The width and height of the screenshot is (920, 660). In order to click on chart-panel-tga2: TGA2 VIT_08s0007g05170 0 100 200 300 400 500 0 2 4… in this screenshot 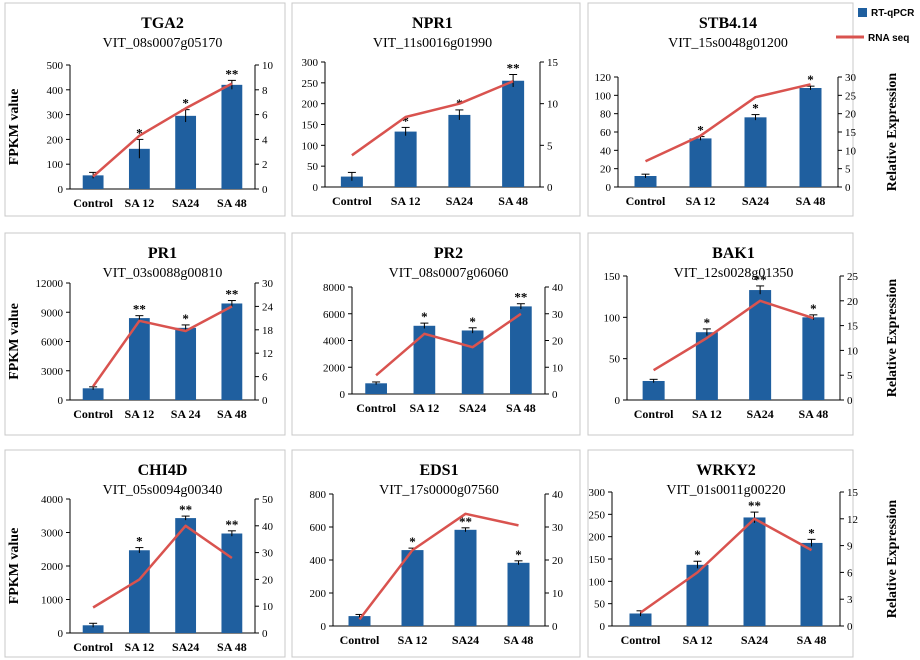, I will do `click(145, 109)`.